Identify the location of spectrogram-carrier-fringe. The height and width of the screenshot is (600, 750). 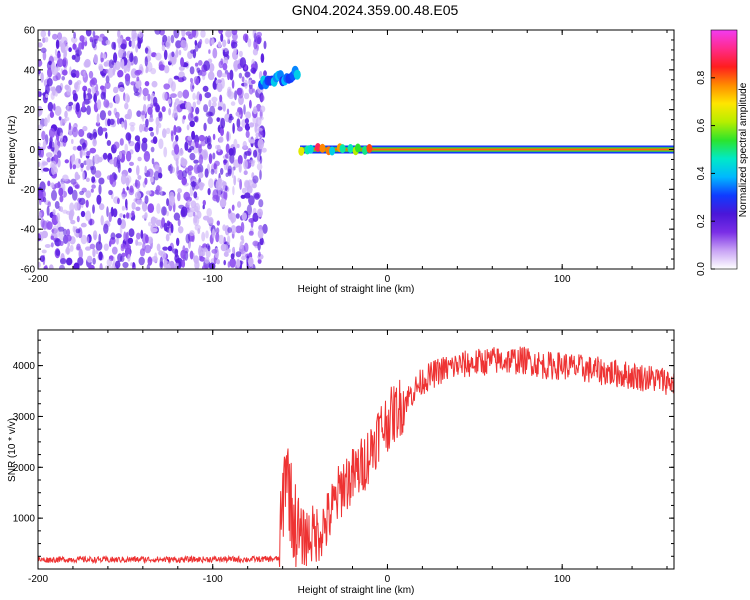
(342, 149).